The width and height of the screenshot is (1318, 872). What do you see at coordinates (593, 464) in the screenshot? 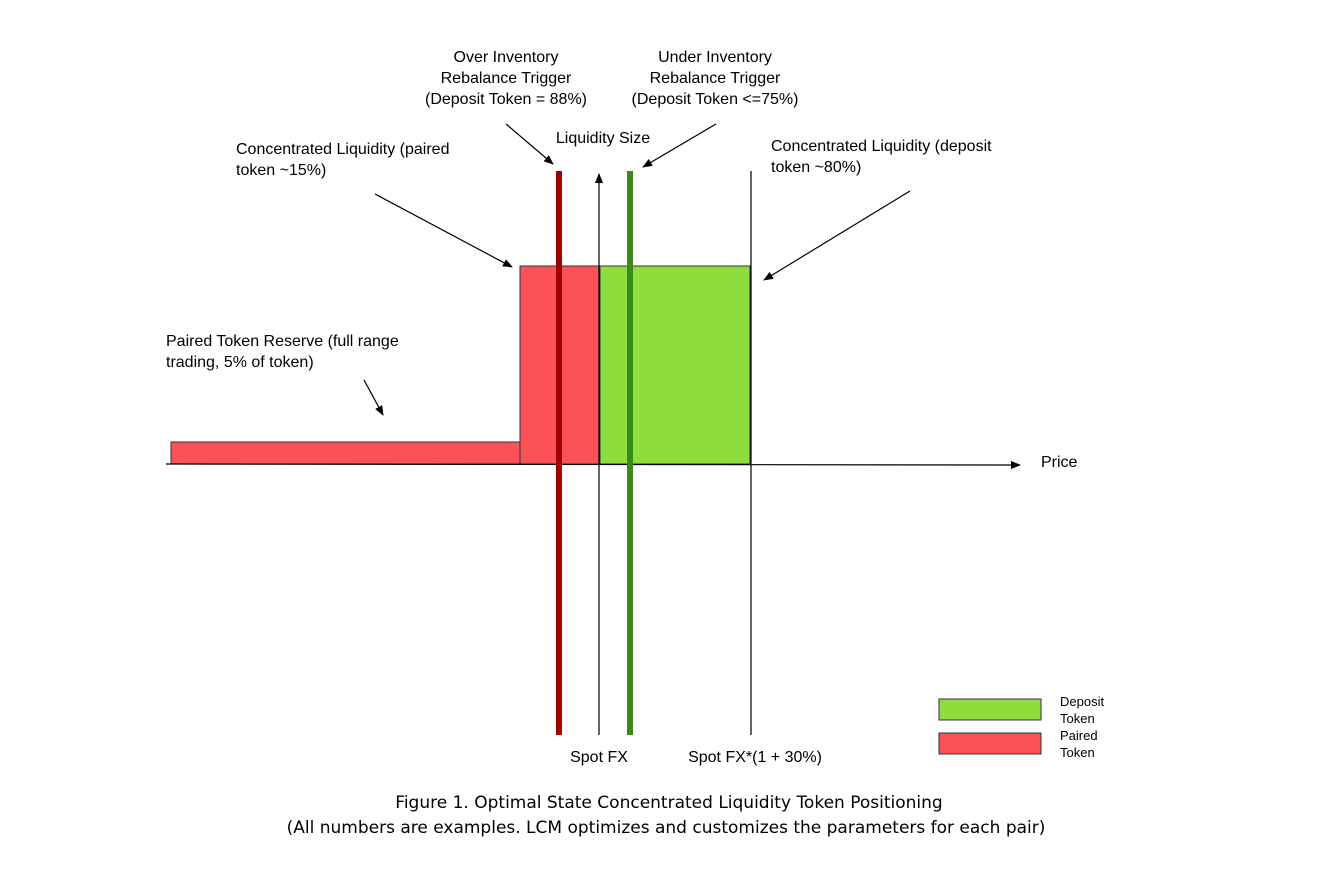
I see `price-axis` at bounding box center [593, 464].